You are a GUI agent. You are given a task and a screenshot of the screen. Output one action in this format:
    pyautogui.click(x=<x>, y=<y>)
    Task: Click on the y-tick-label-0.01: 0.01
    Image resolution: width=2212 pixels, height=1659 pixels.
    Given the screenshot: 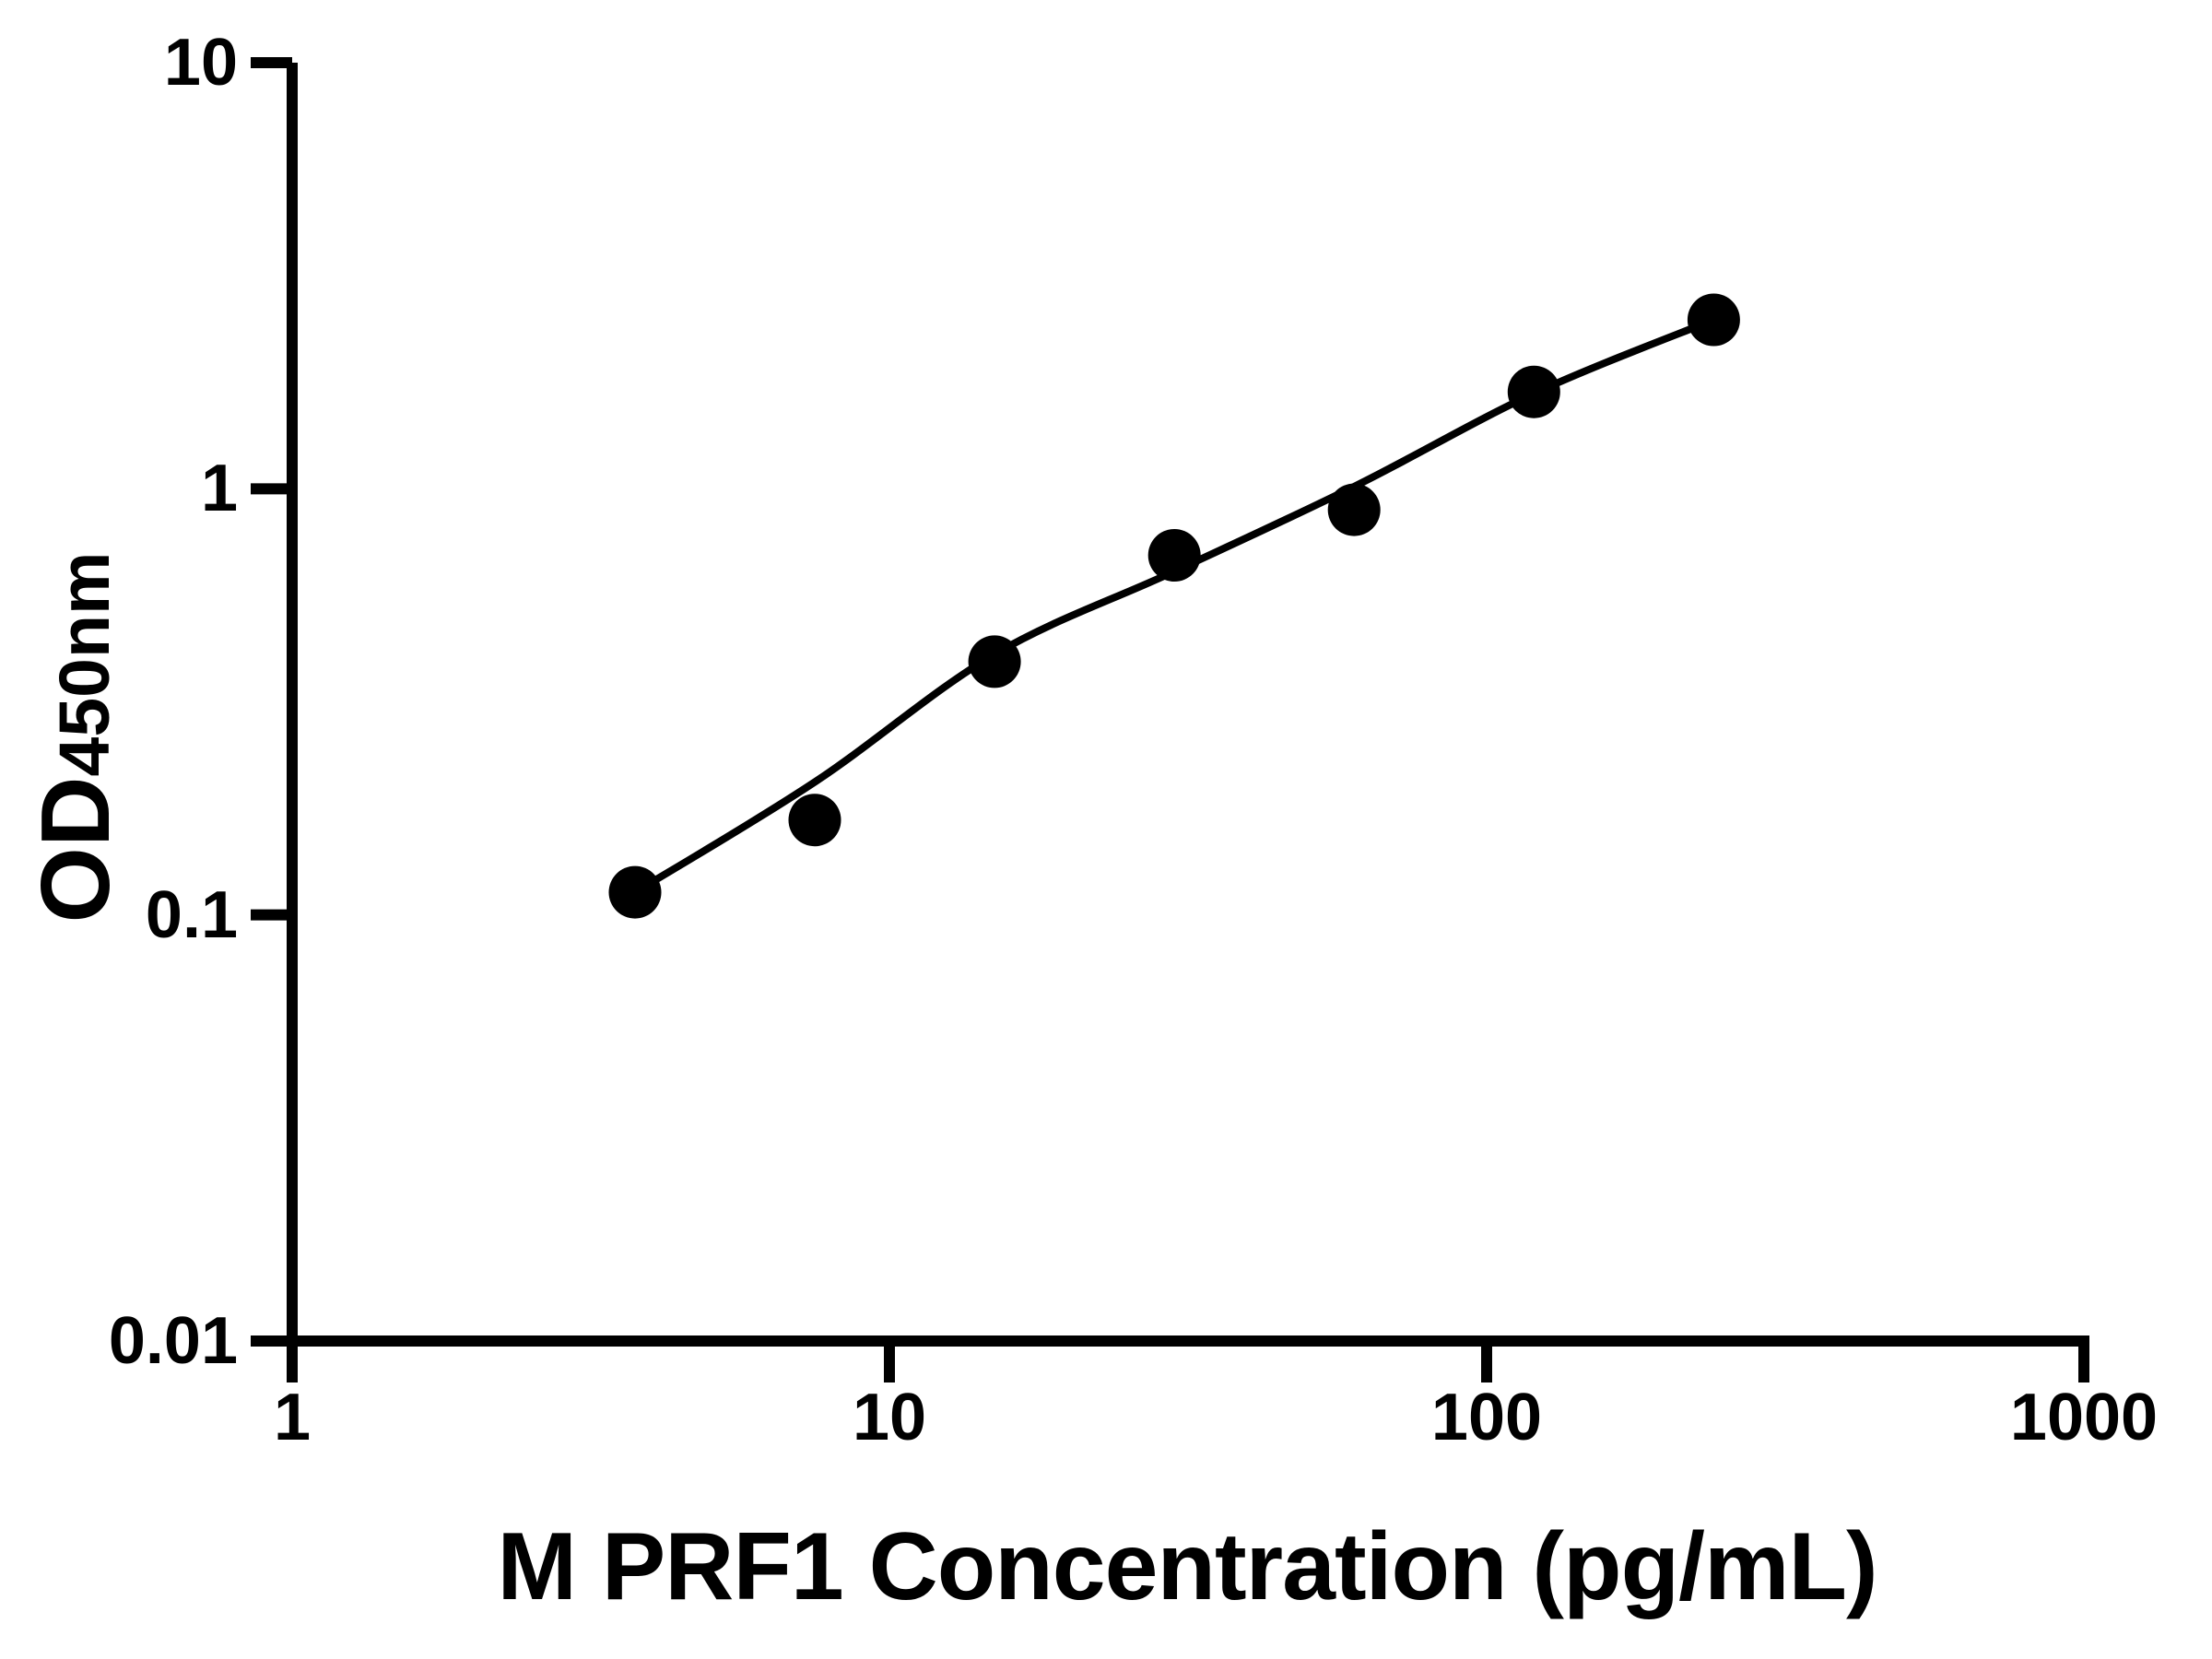 What is the action you would take?
    pyautogui.click(x=173, y=1341)
    